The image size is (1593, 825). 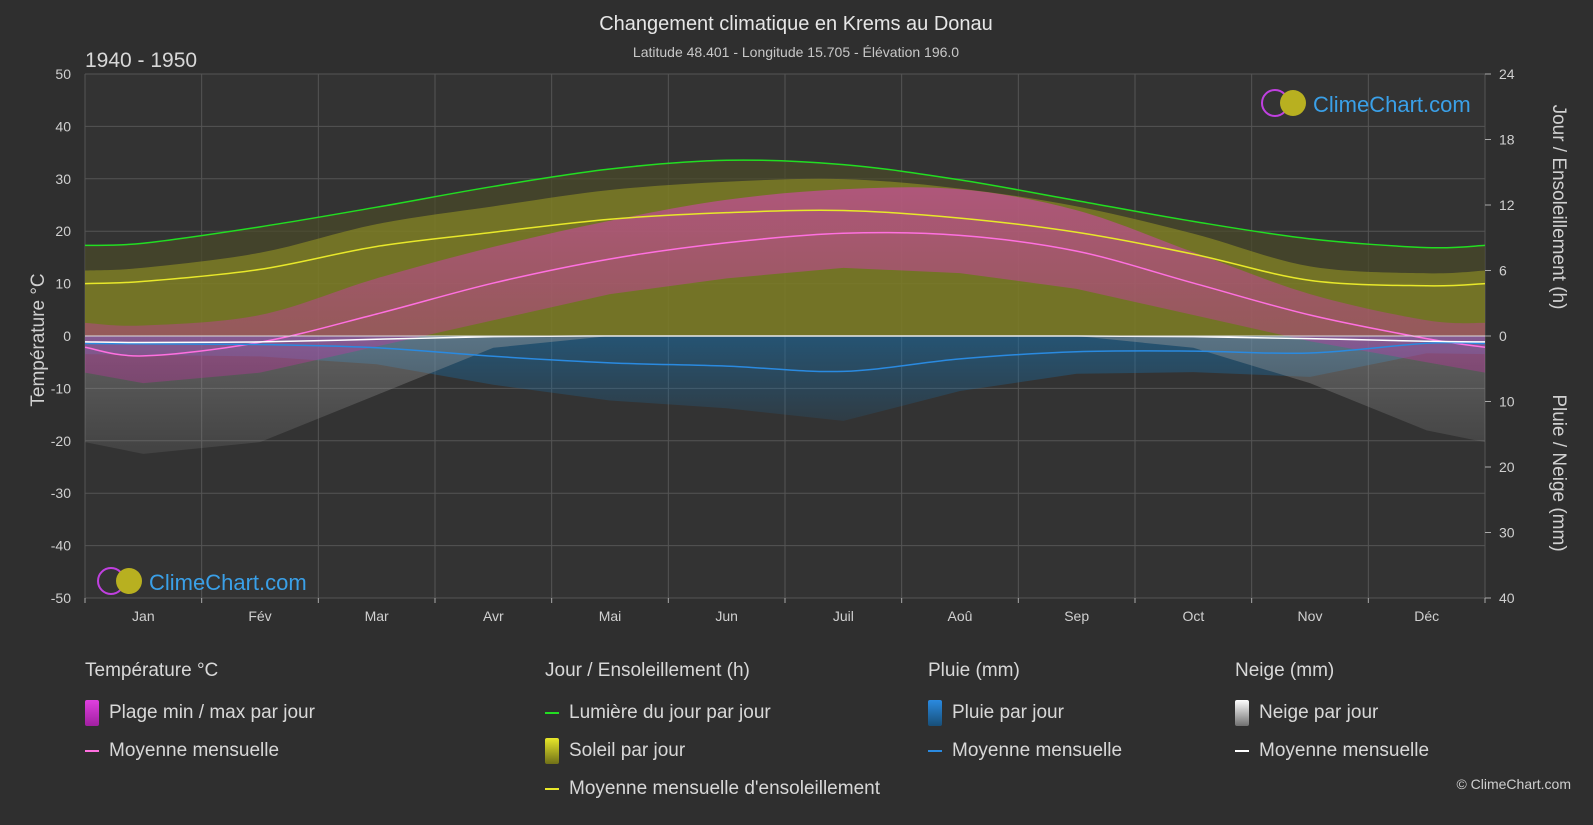 What do you see at coordinates (1503, 336) in the screenshot?
I see `y-right-top-tick-label: 0` at bounding box center [1503, 336].